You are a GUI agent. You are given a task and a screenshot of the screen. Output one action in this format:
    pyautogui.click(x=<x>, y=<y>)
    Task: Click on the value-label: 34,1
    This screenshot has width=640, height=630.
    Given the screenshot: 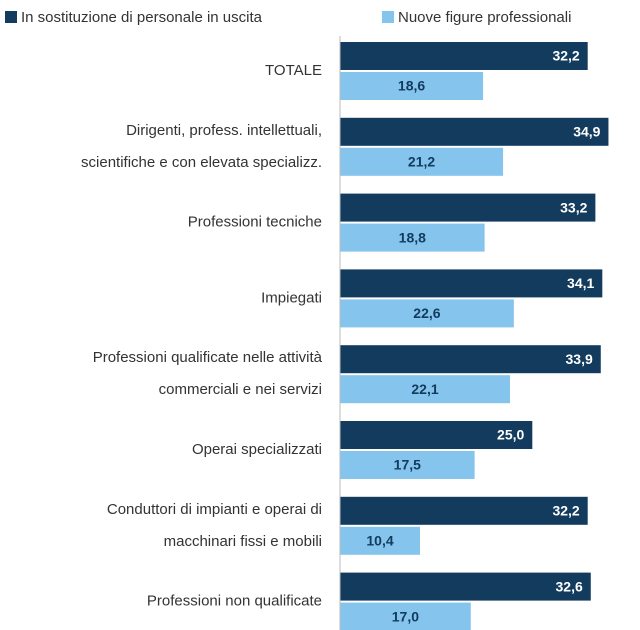 What is the action you would take?
    pyautogui.click(x=580, y=283)
    